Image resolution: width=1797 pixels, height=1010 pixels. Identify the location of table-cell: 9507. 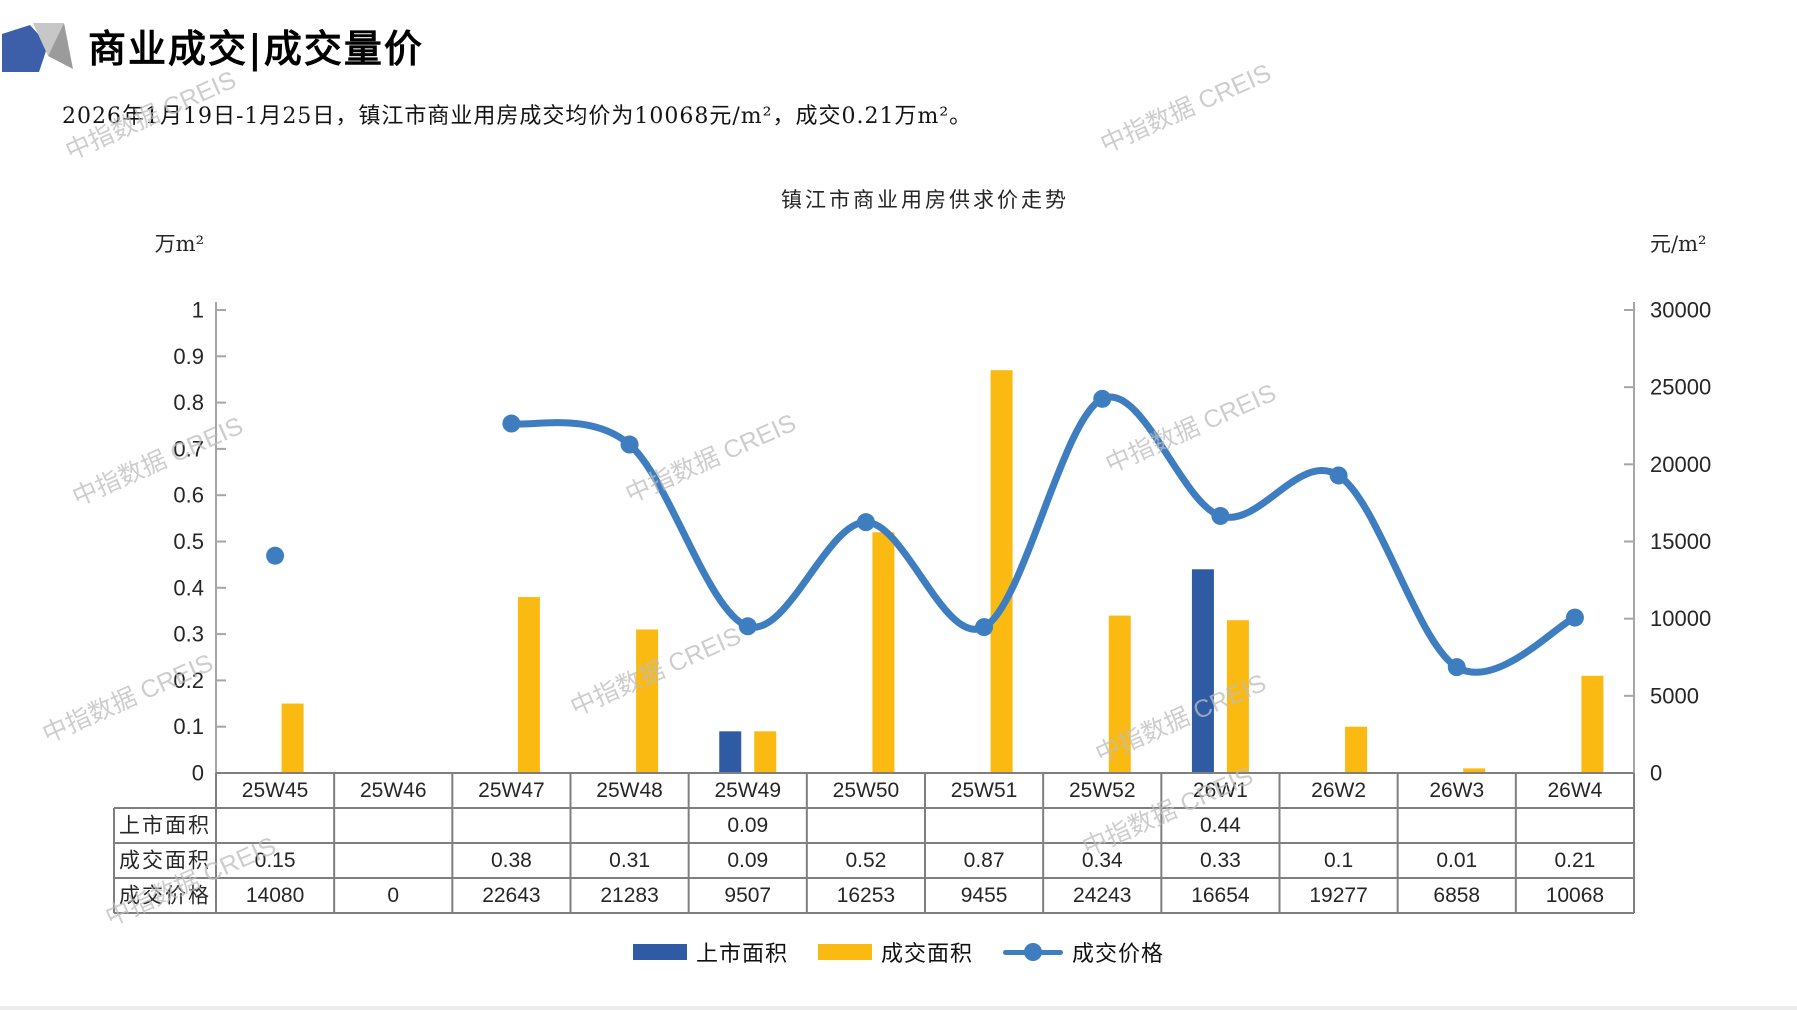
(747, 895).